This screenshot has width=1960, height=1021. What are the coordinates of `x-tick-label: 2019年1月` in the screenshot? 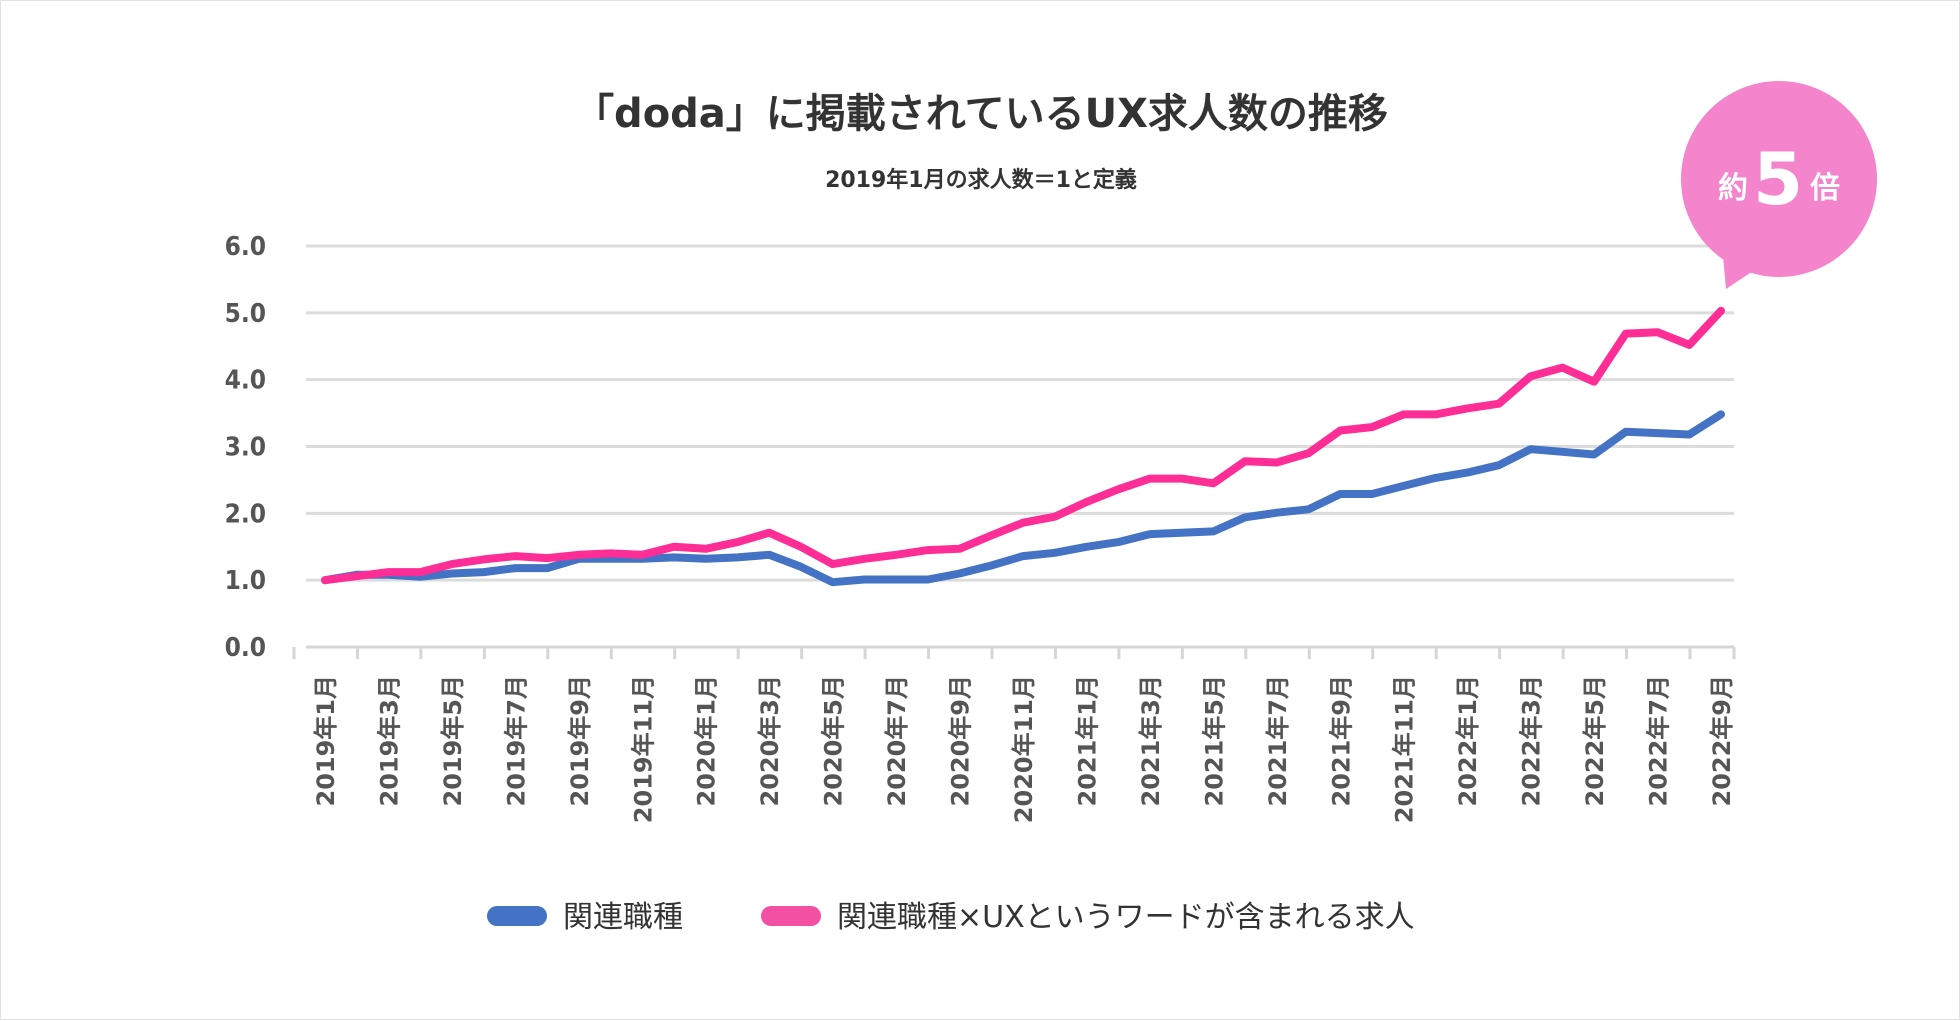 It's located at (326, 741).